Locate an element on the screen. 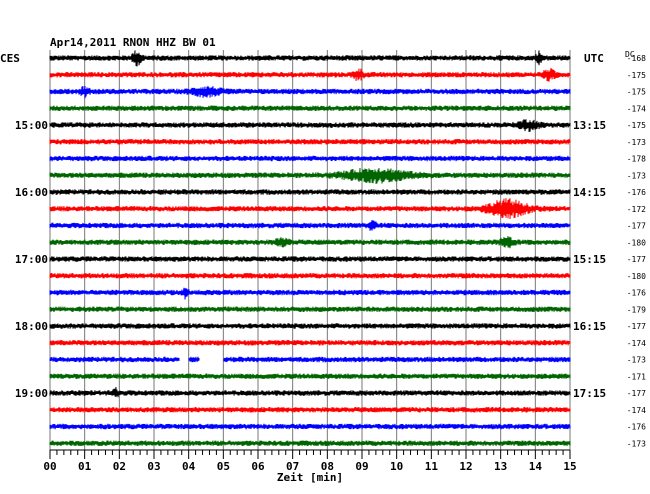 Image resolution: width=650 pixels, height=494 pixels. x-tick-label: 04 is located at coordinates (189, 466).